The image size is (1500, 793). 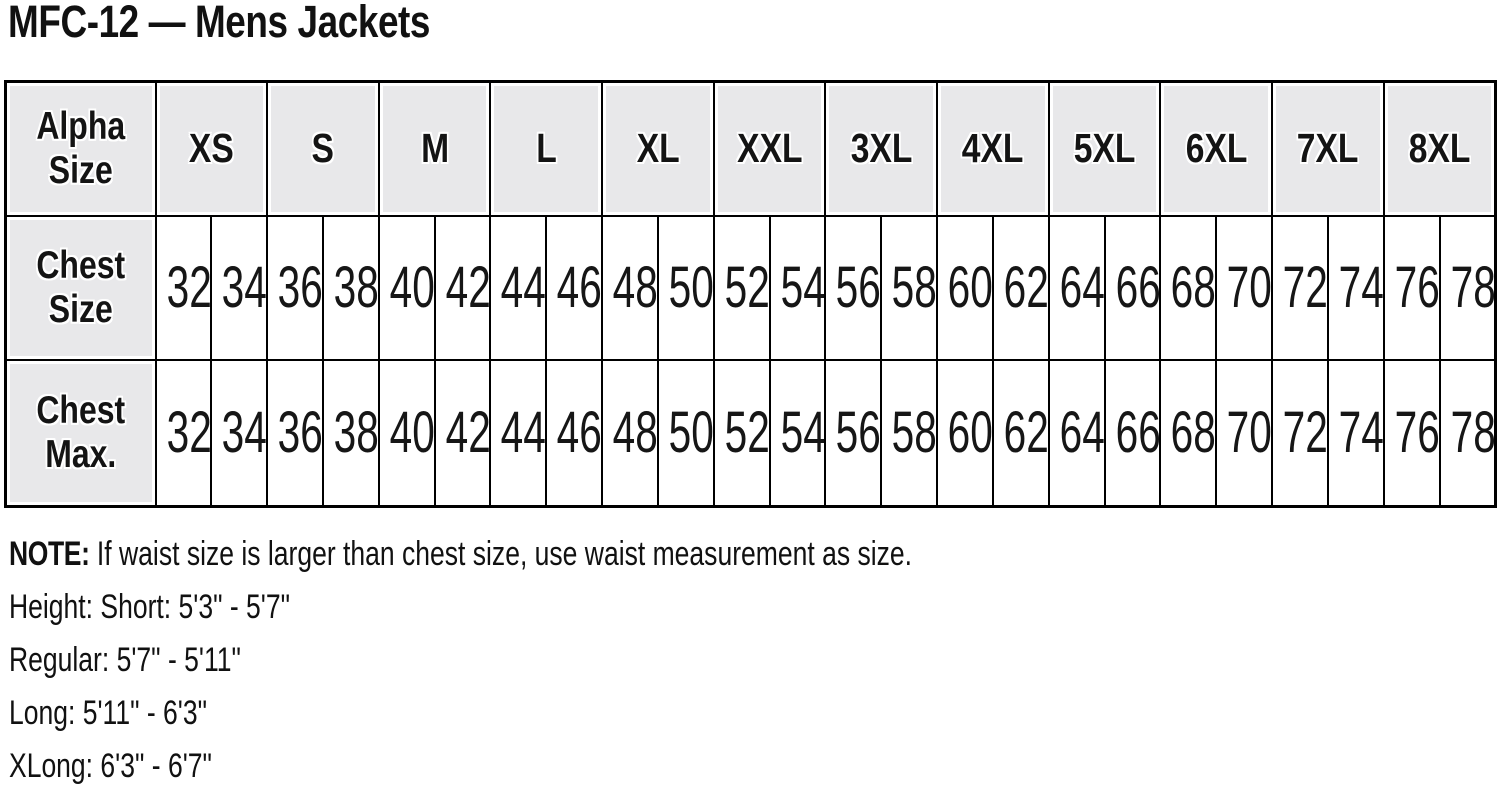 I want to click on chest-size-cell: 50, so click(x=685, y=287).